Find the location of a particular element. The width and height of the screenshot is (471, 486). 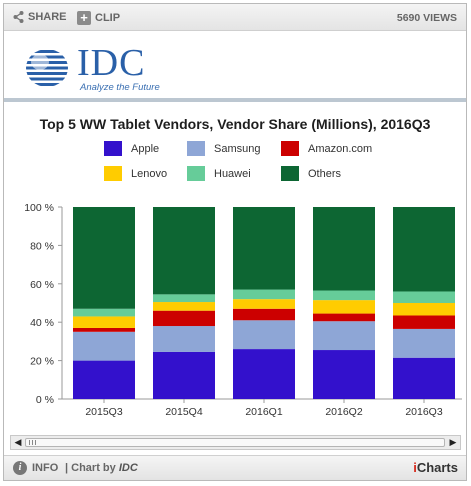

views-count: 5690 VIEWS is located at coordinates (426, 18).